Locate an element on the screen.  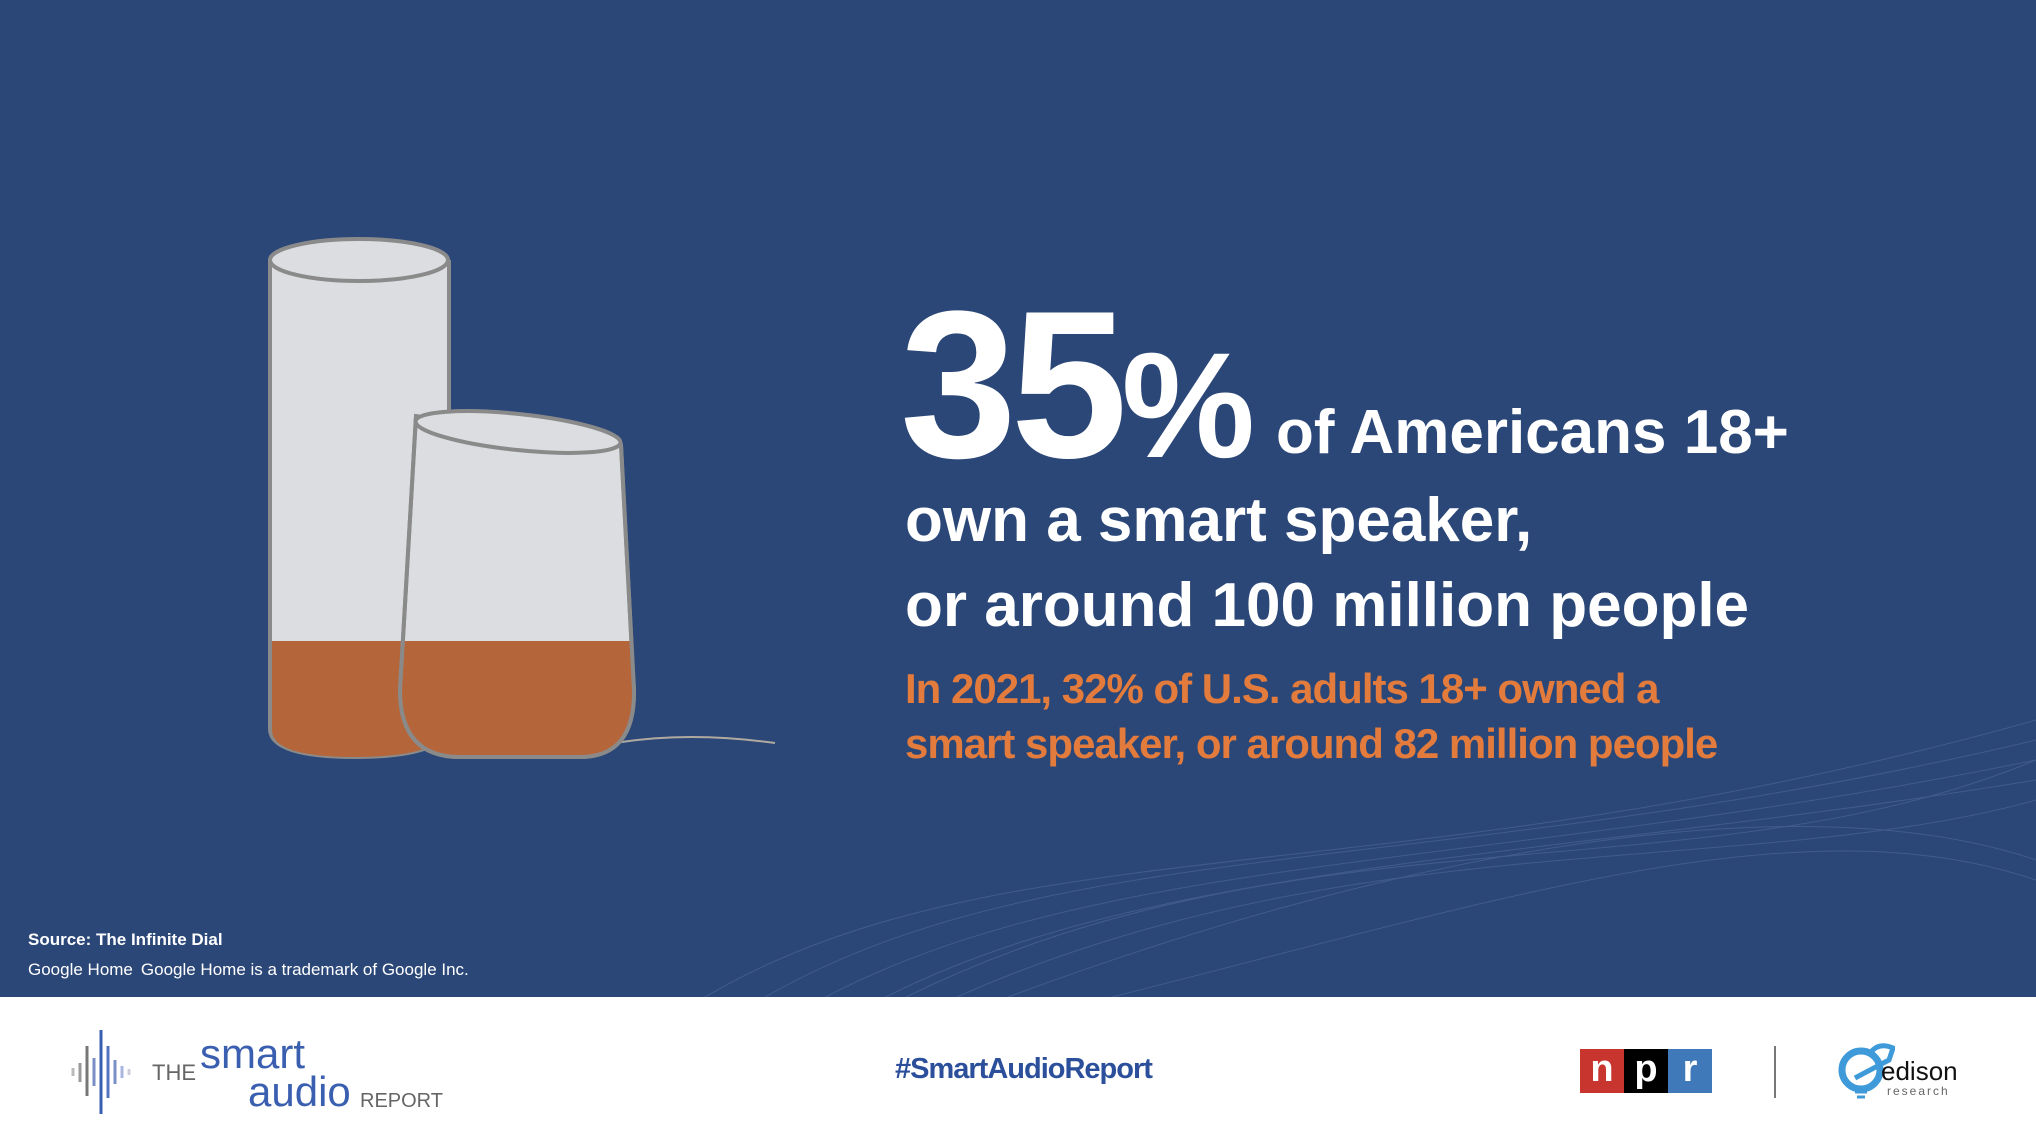
footer-logo-smart-audio-report: THE smart audio REPORT is located at coordinates (270, 1073).